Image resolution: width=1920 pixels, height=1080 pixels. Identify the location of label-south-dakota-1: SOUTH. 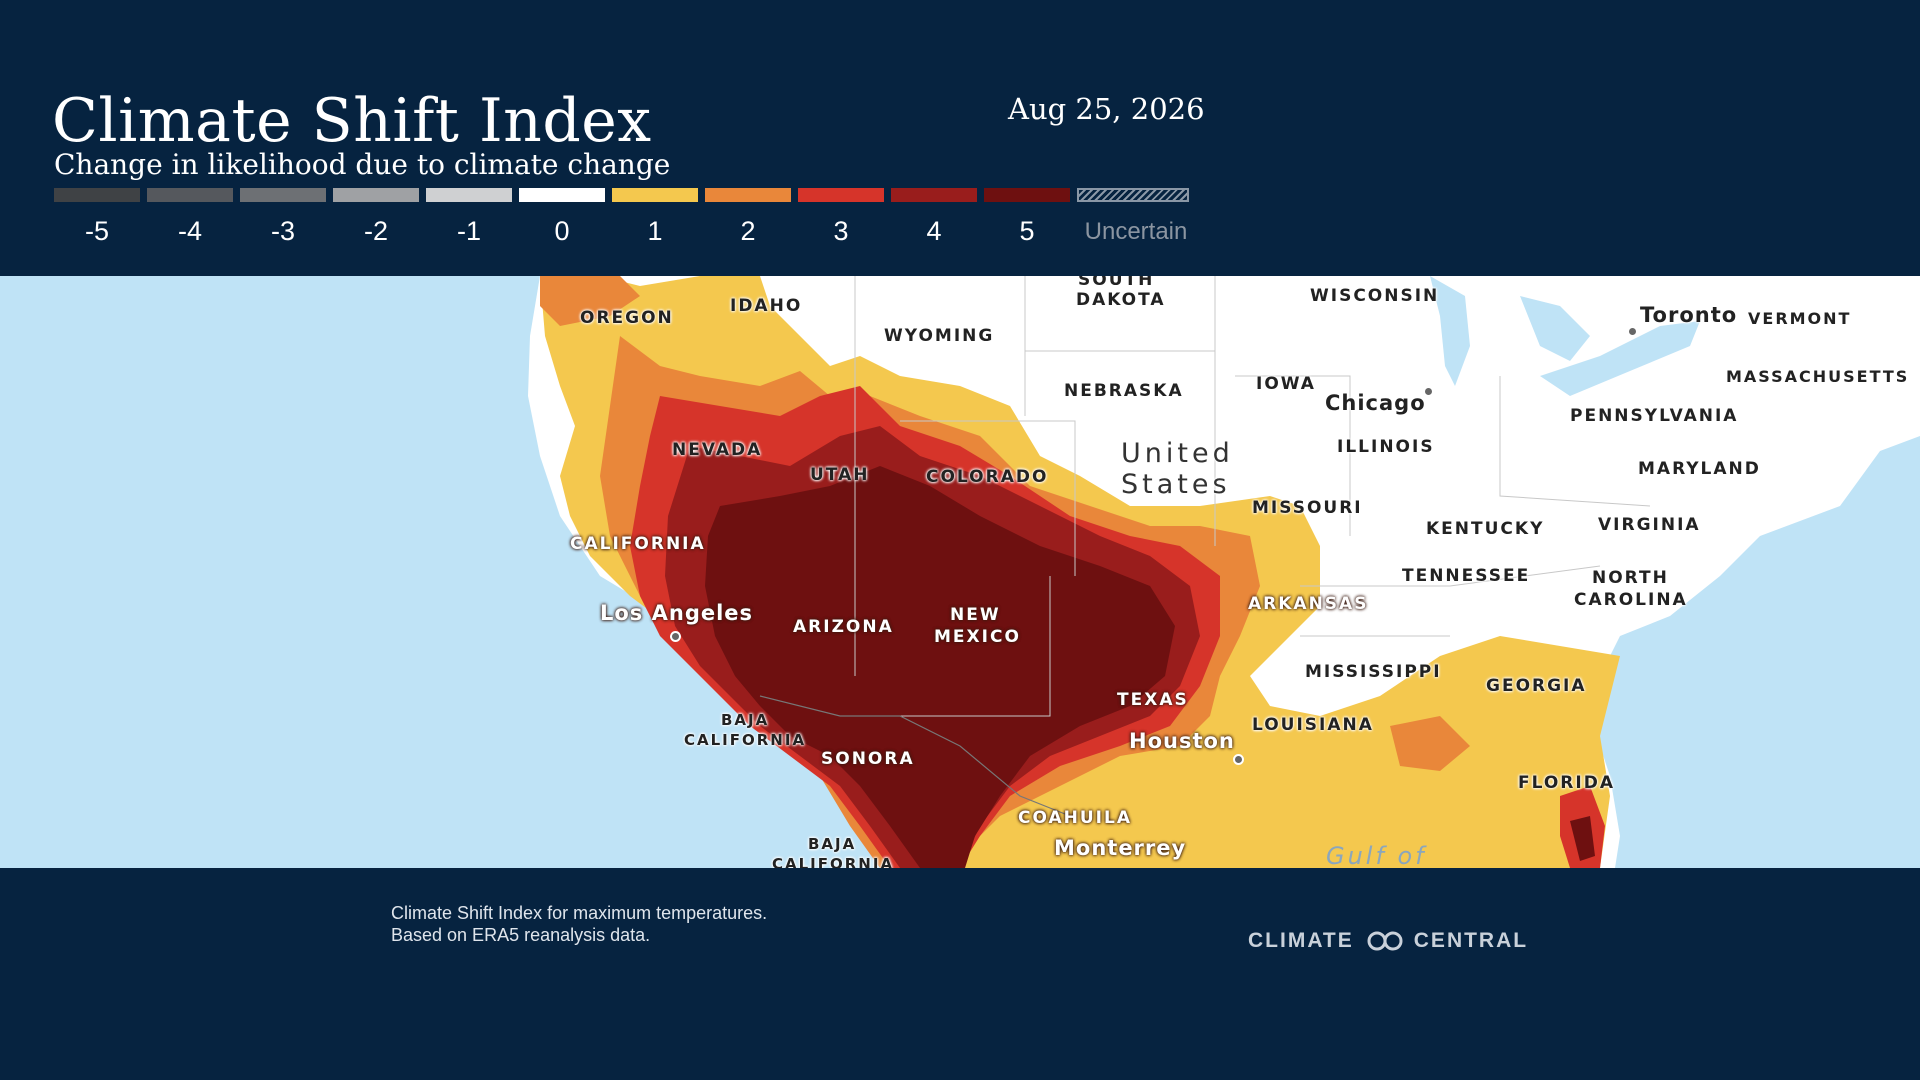
(1116, 283).